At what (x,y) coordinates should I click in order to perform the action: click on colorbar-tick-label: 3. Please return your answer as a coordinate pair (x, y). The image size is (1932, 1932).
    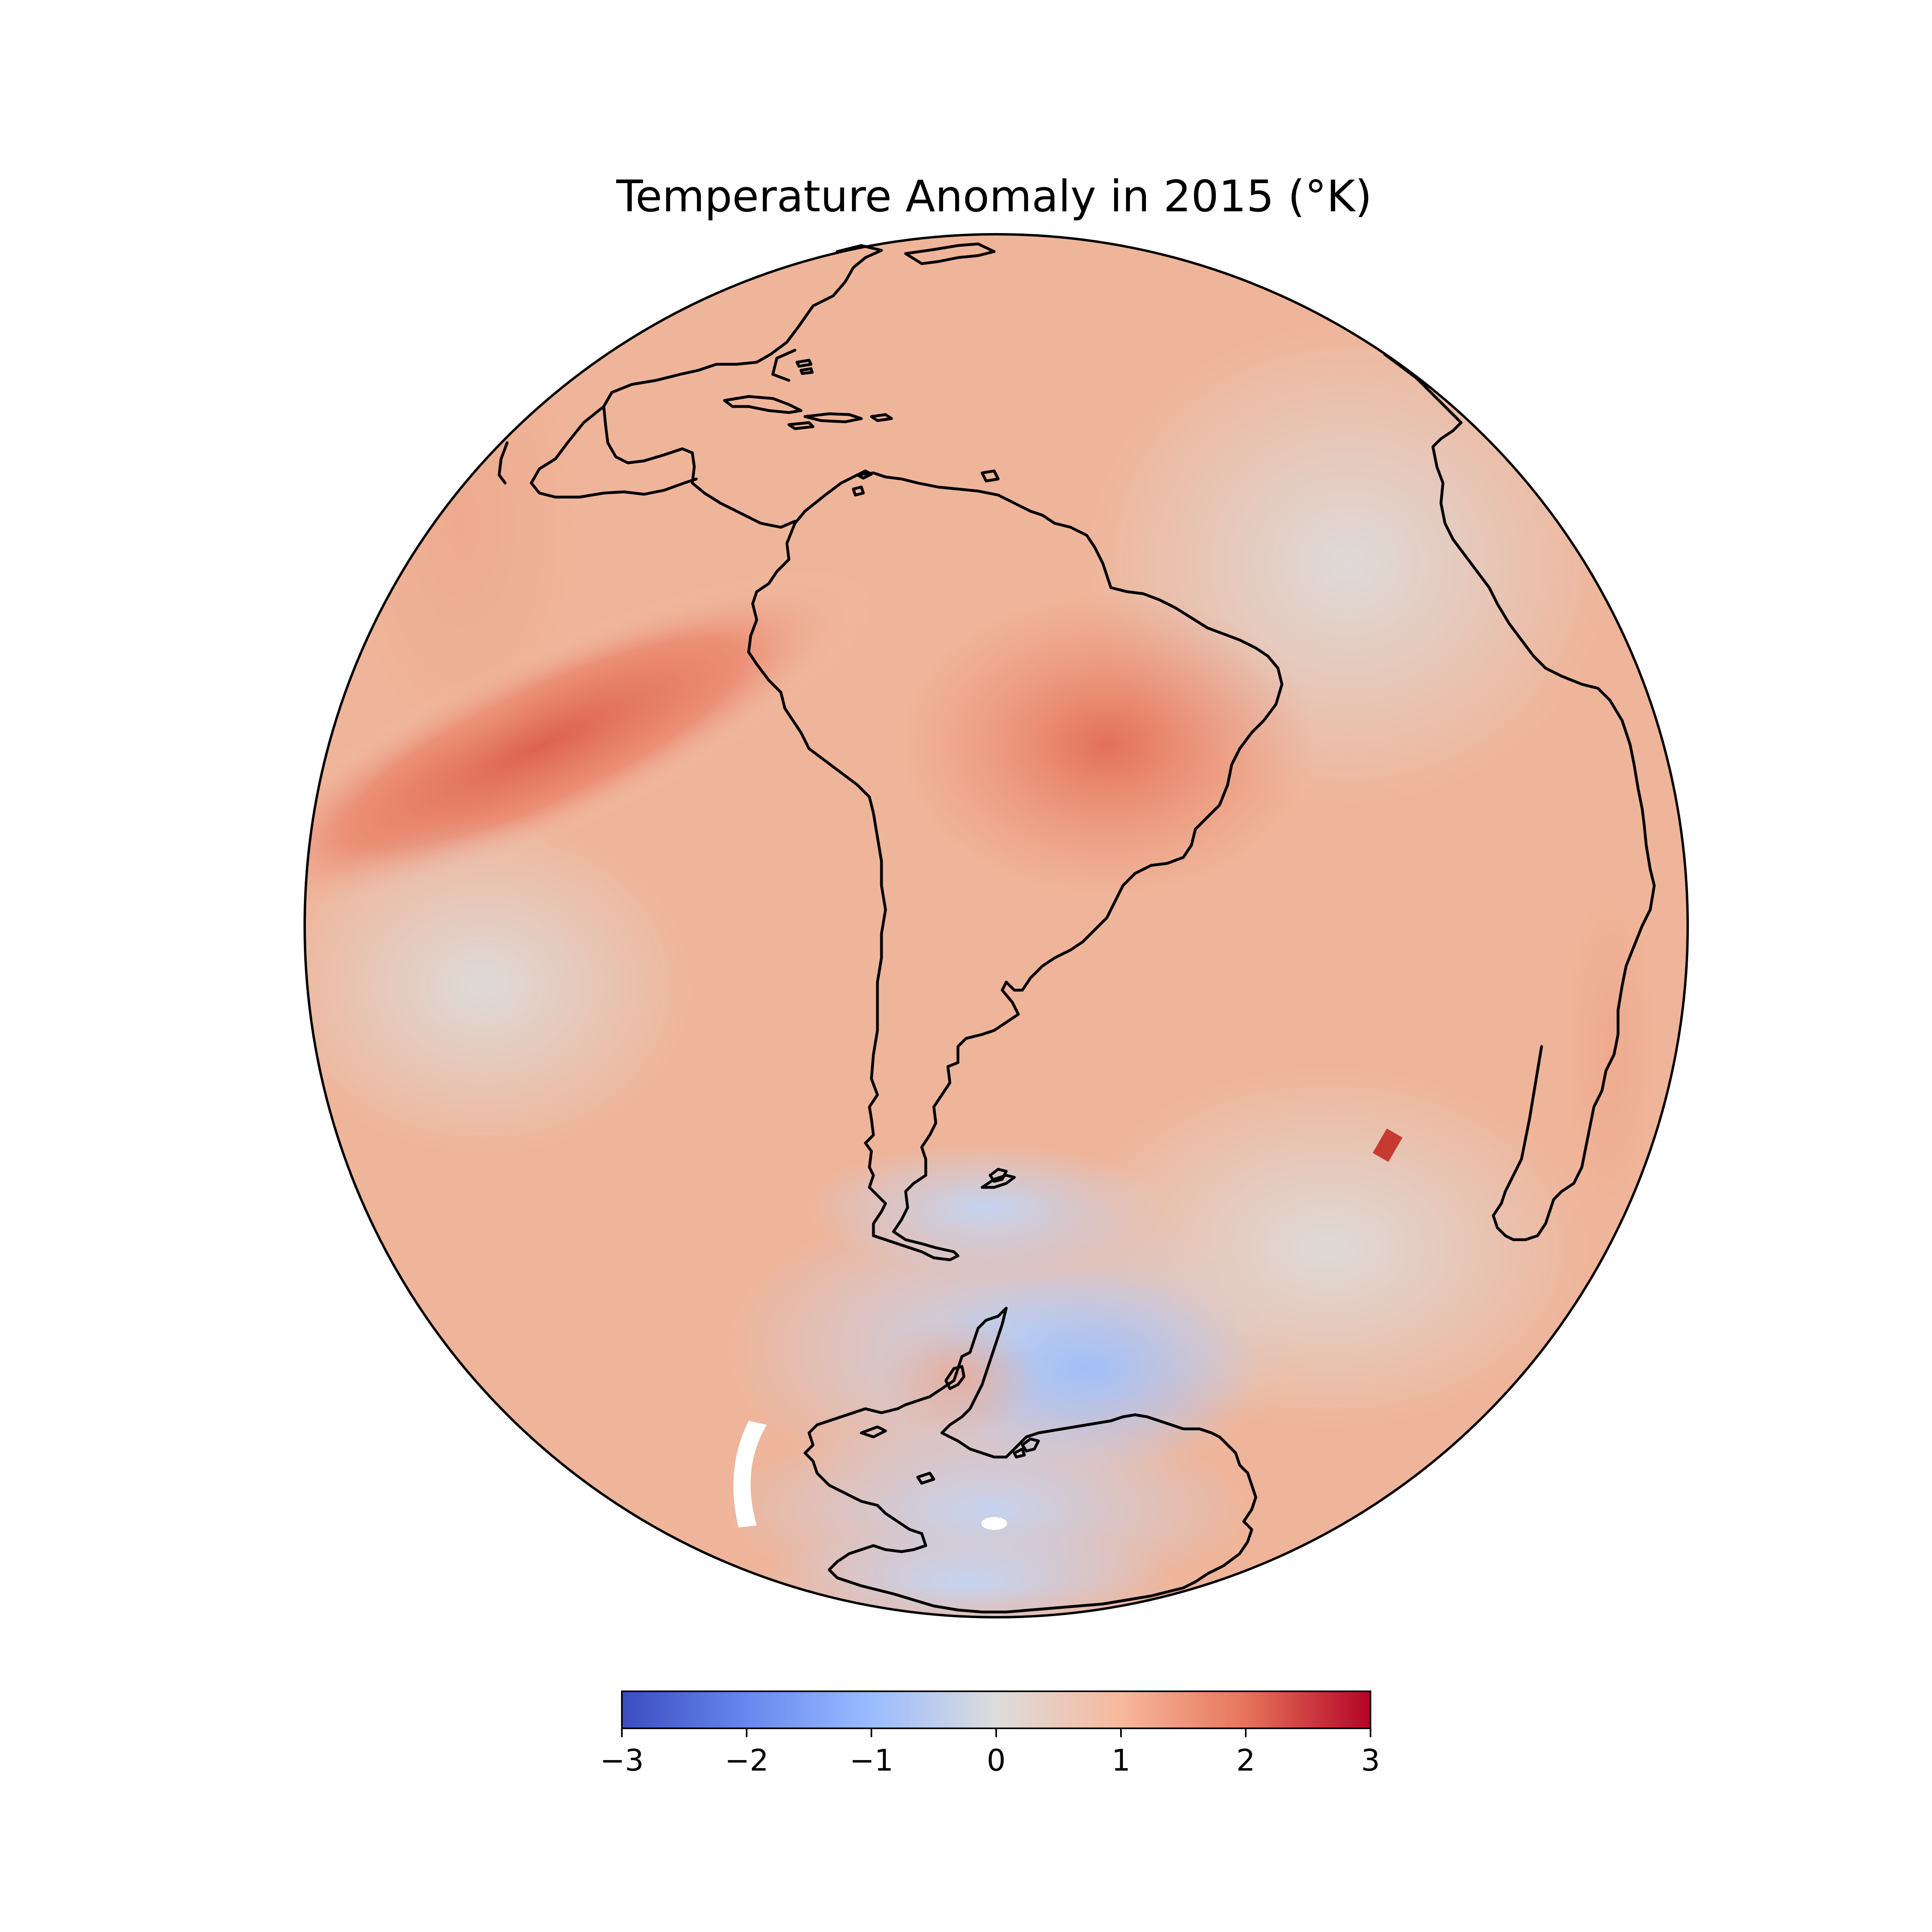
    Looking at the image, I should click on (1370, 1760).